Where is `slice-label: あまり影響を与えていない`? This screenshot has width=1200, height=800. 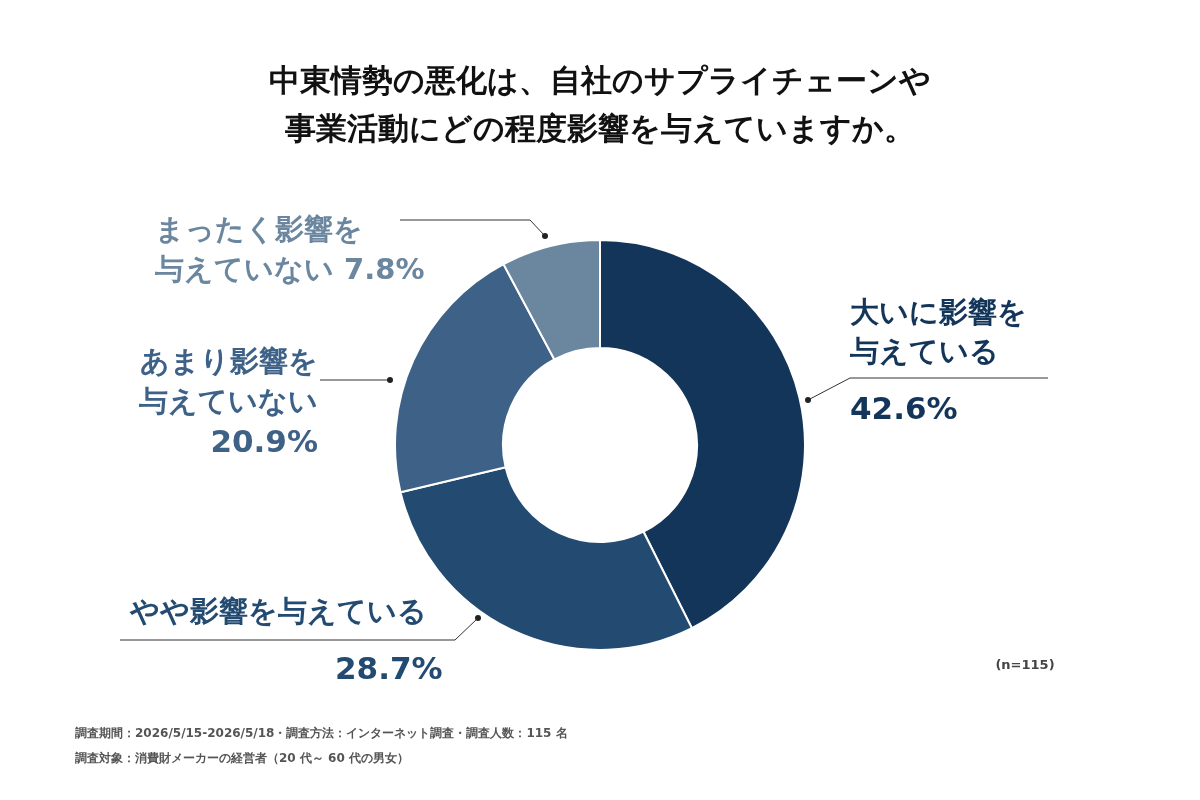 slice-label: あまり影響を与えていない is located at coordinates (228, 381).